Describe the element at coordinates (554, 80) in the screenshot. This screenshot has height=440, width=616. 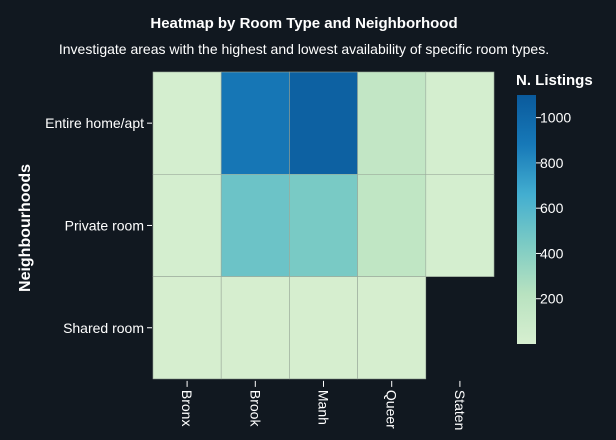
I see `colorbar-title: N. Listings` at that location.